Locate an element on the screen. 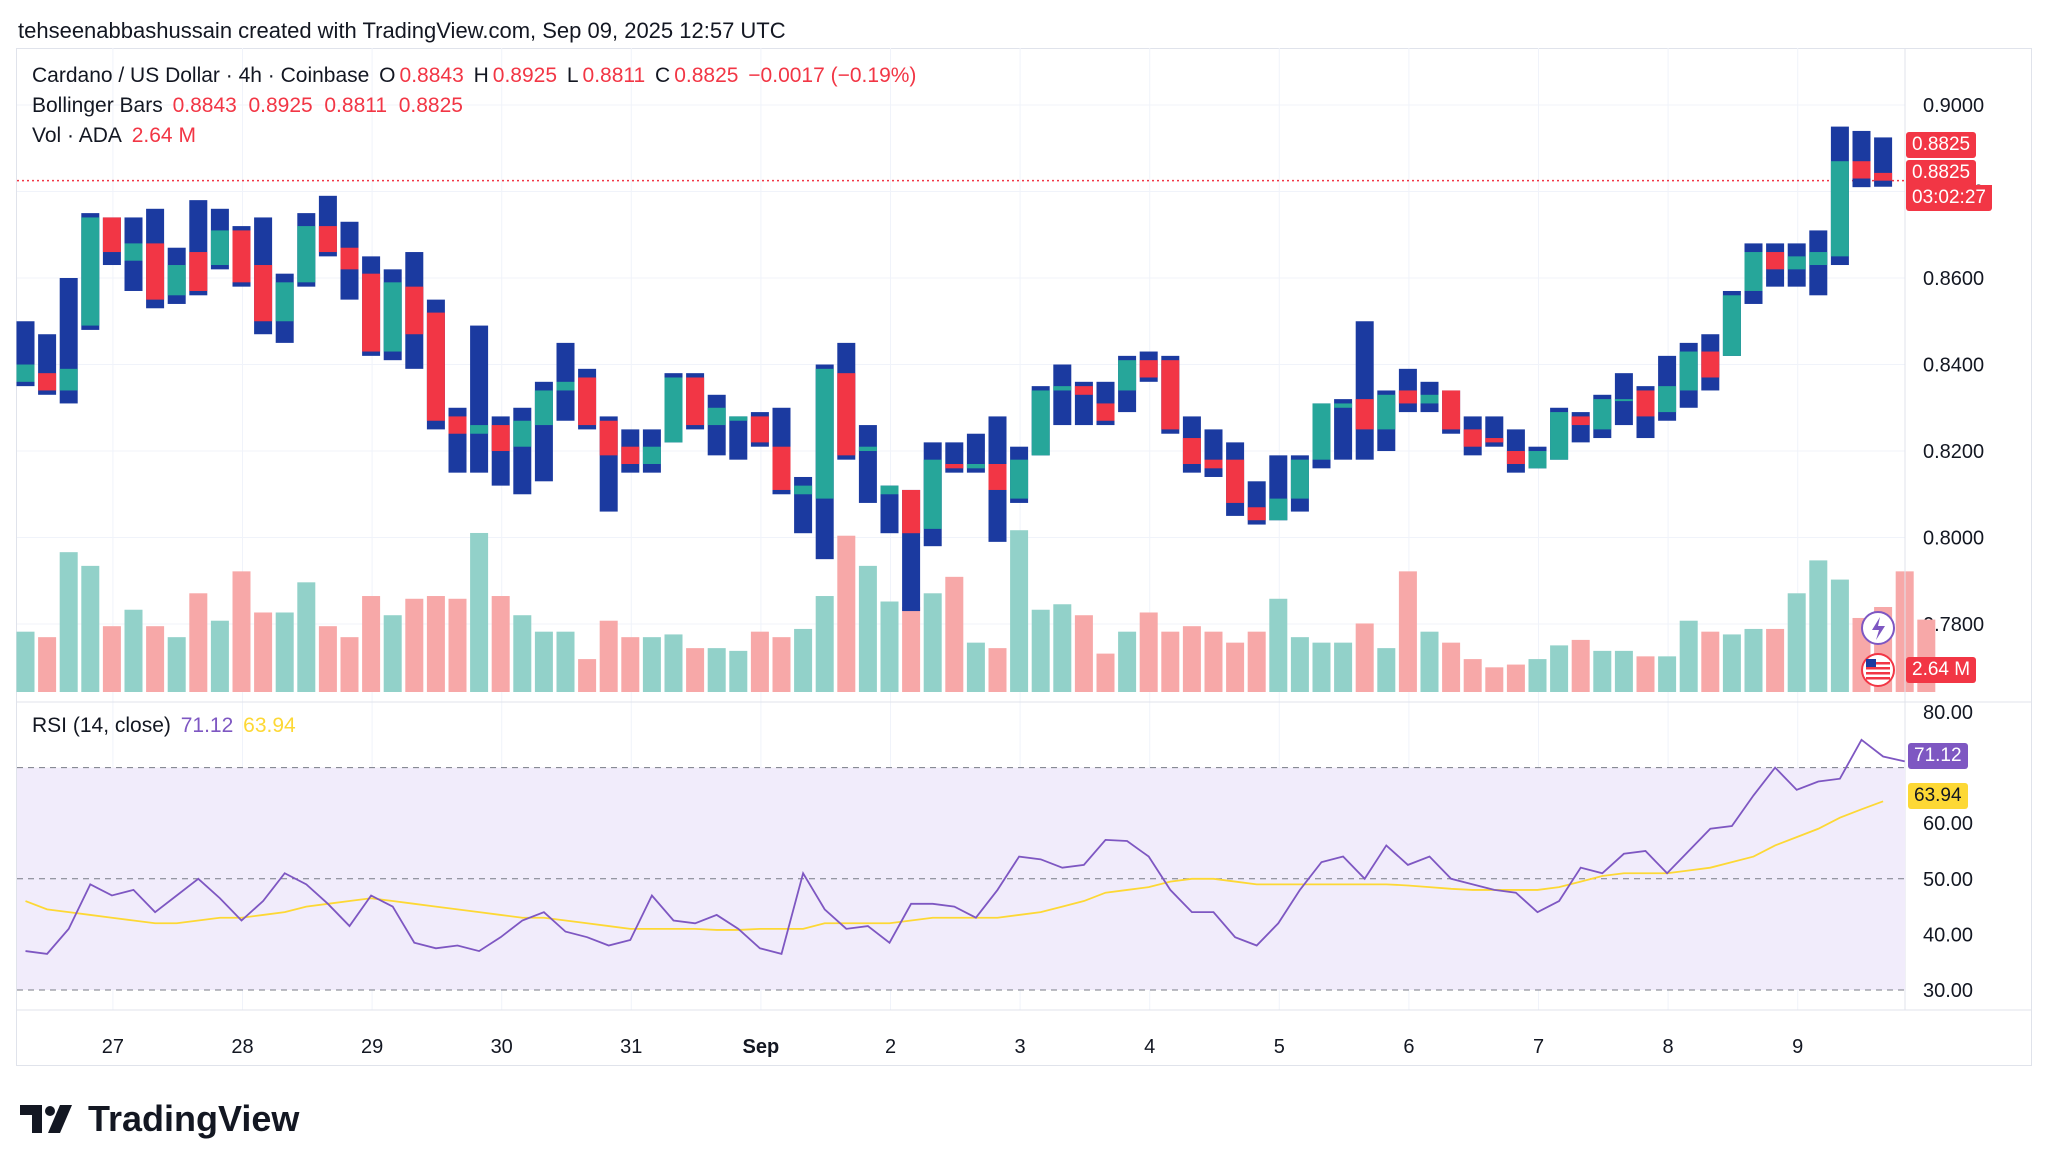 The height and width of the screenshot is (1172, 2048). rsi-axis-tick: 40.00 is located at coordinates (1948, 935).